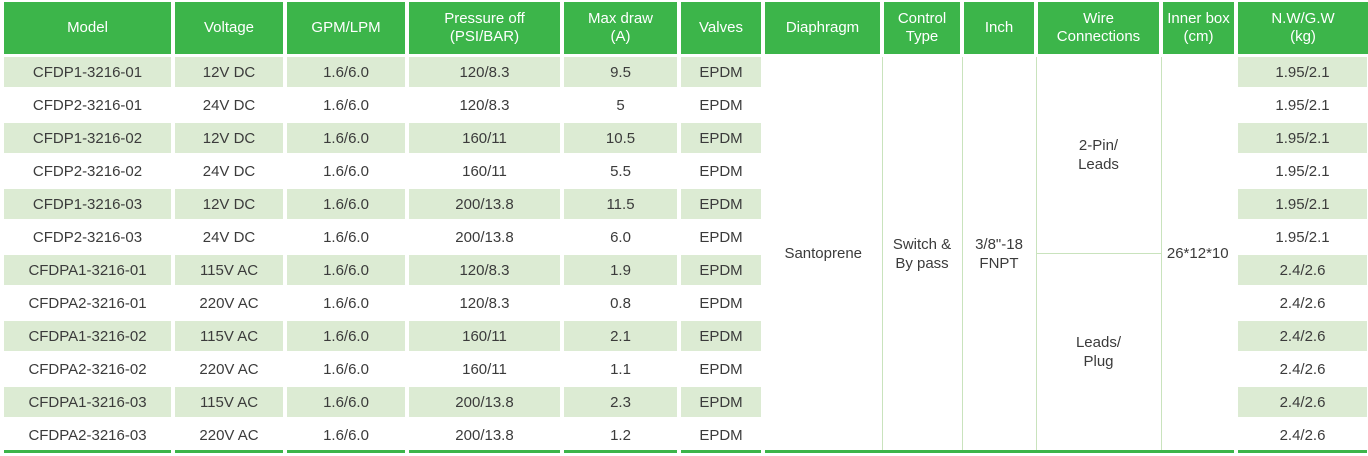 Image resolution: width=1368 pixels, height=456 pixels. Describe the element at coordinates (620, 402) in the screenshot. I see `max-draw-cell: 2.3` at that location.